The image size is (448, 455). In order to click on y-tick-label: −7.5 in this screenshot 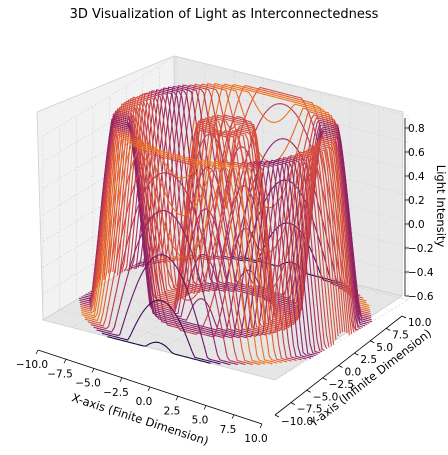, I will do `click(310, 410)`.